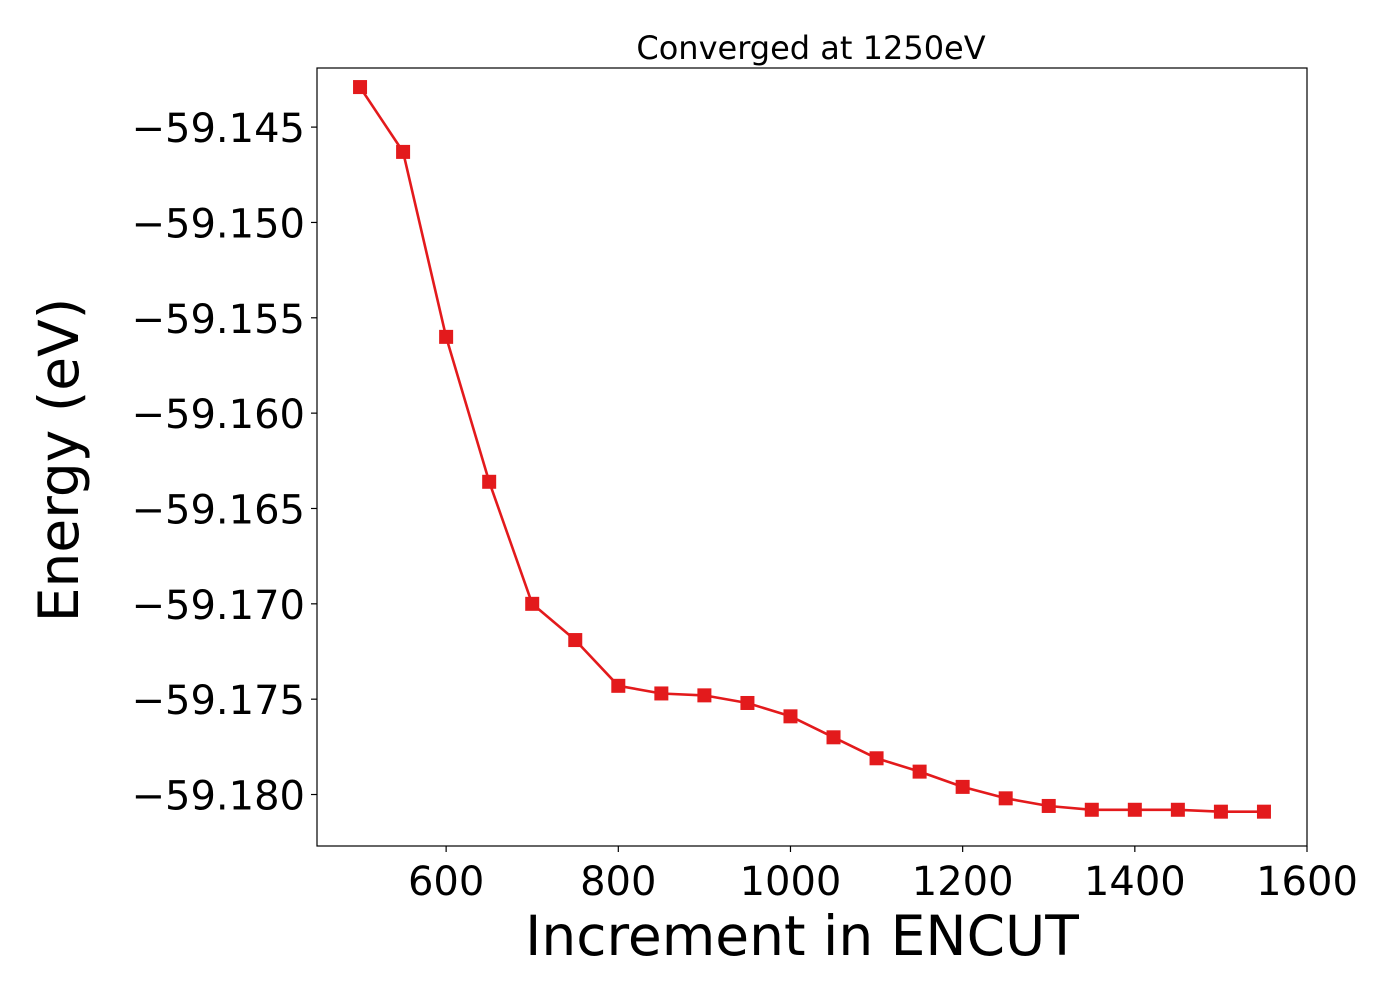 The width and height of the screenshot is (1400, 1000). Describe the element at coordinates (446, 882) in the screenshot. I see `x-tick-label: 600` at that location.